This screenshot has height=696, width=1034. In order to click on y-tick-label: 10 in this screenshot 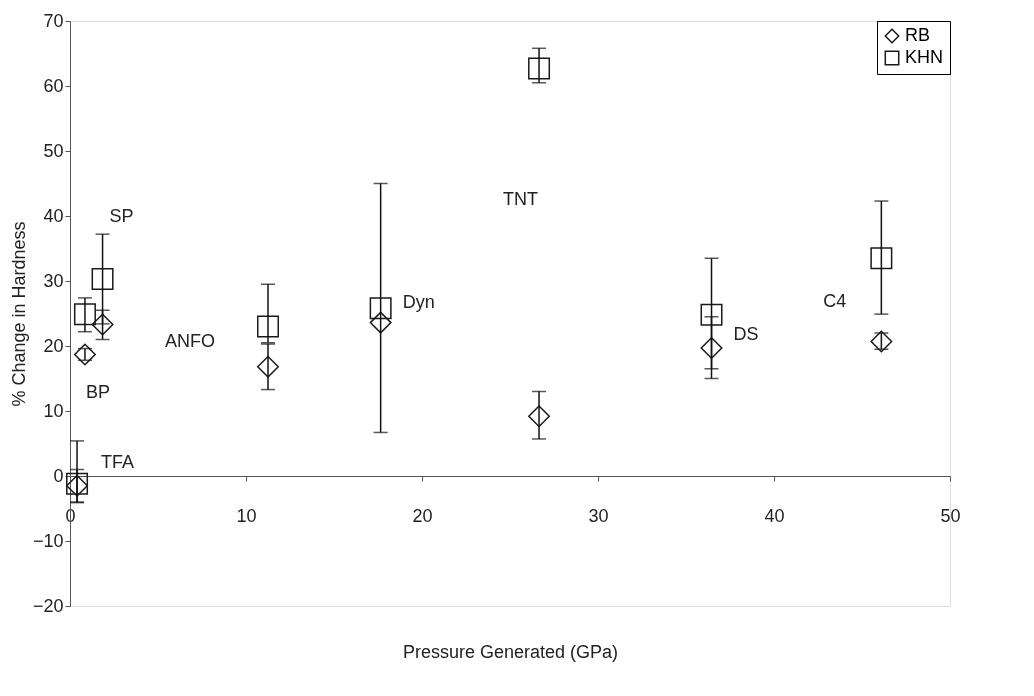, I will do `click(53, 410)`.